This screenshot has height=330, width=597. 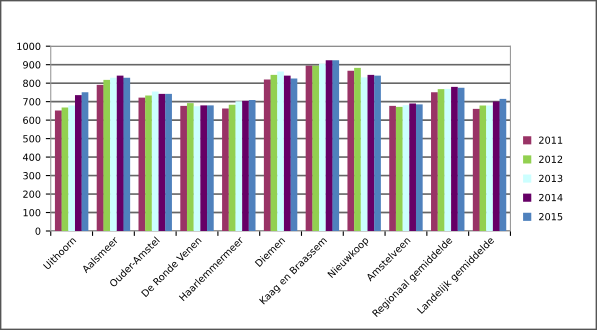 What do you see at coordinates (31, 120) in the screenshot?
I see `y-tick-label: 600` at bounding box center [31, 120].